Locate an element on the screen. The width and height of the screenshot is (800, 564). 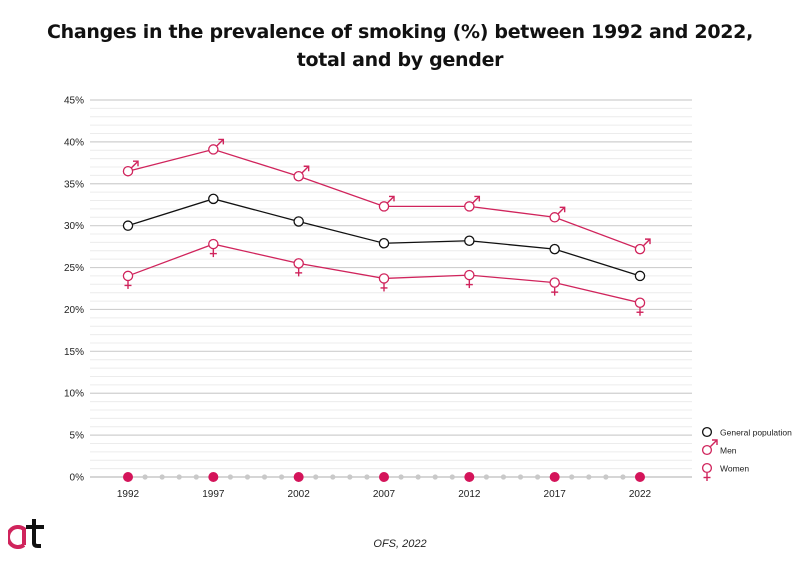
x-tick-label: 1992 is located at coordinates (128, 494).